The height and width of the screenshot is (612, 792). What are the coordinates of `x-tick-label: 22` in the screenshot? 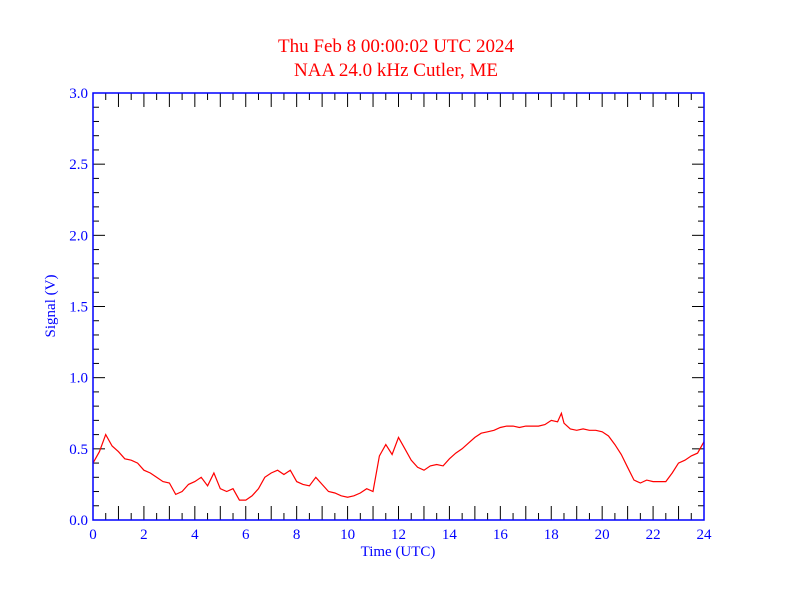 It's located at (653, 535).